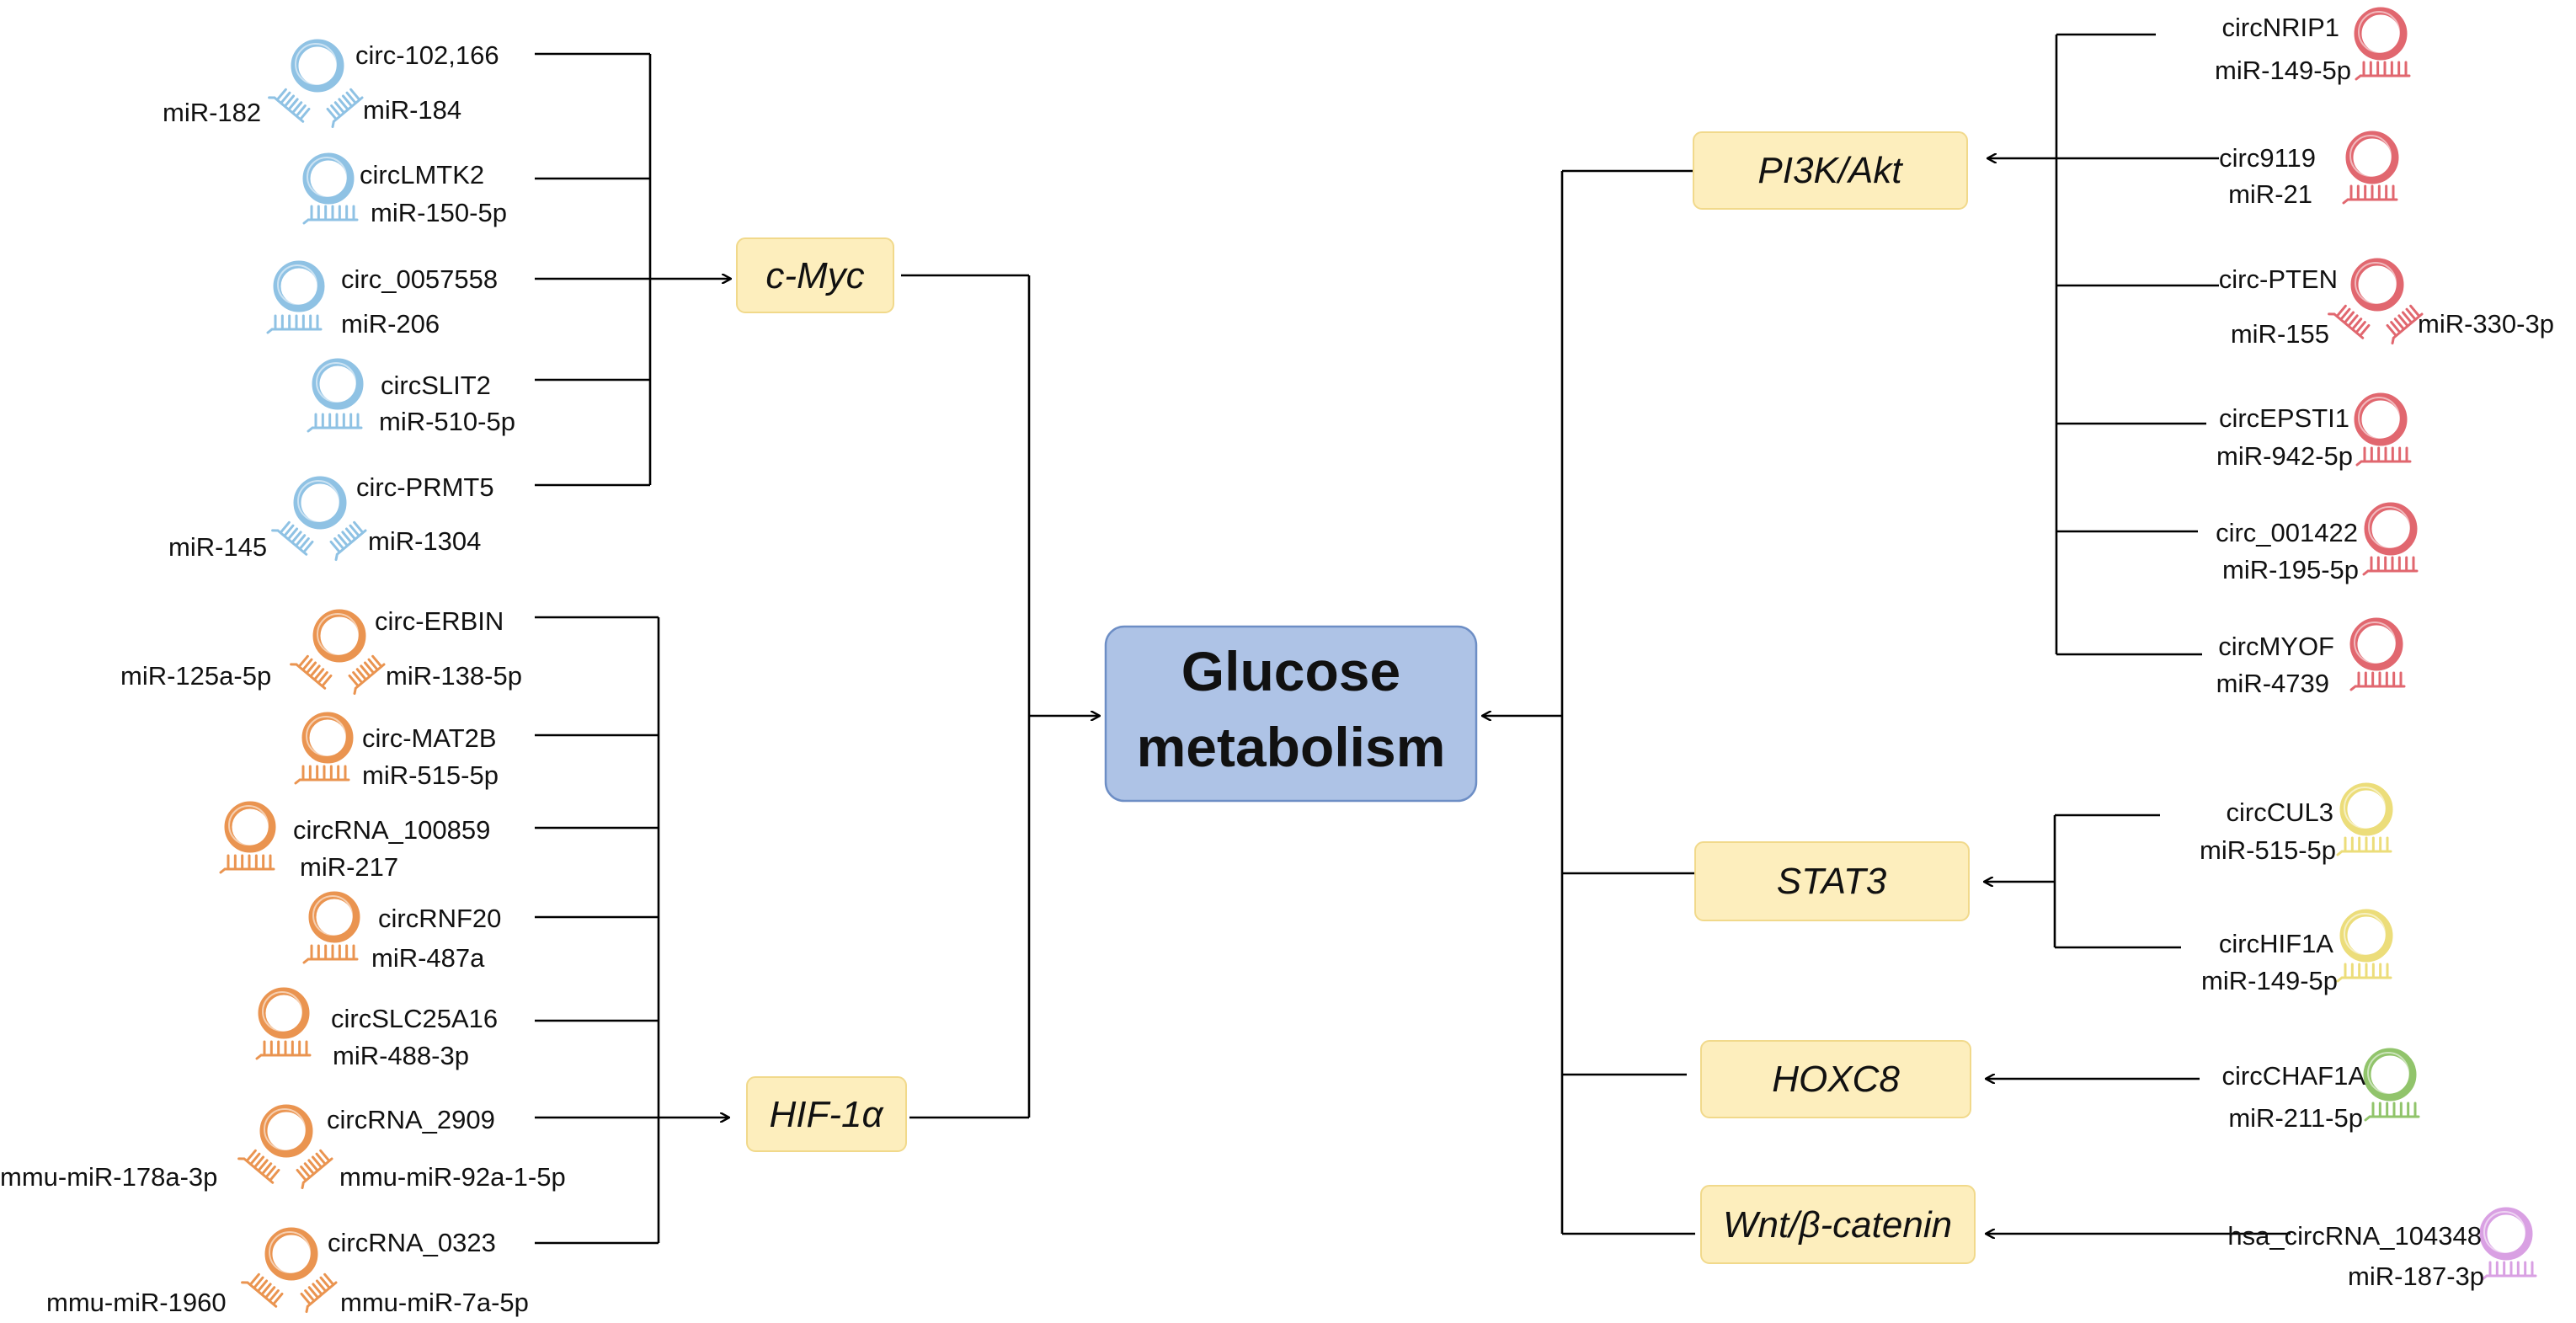 This screenshot has height=1323, width=2576. I want to click on center-label-line1: Glucose, so click(1290, 671).